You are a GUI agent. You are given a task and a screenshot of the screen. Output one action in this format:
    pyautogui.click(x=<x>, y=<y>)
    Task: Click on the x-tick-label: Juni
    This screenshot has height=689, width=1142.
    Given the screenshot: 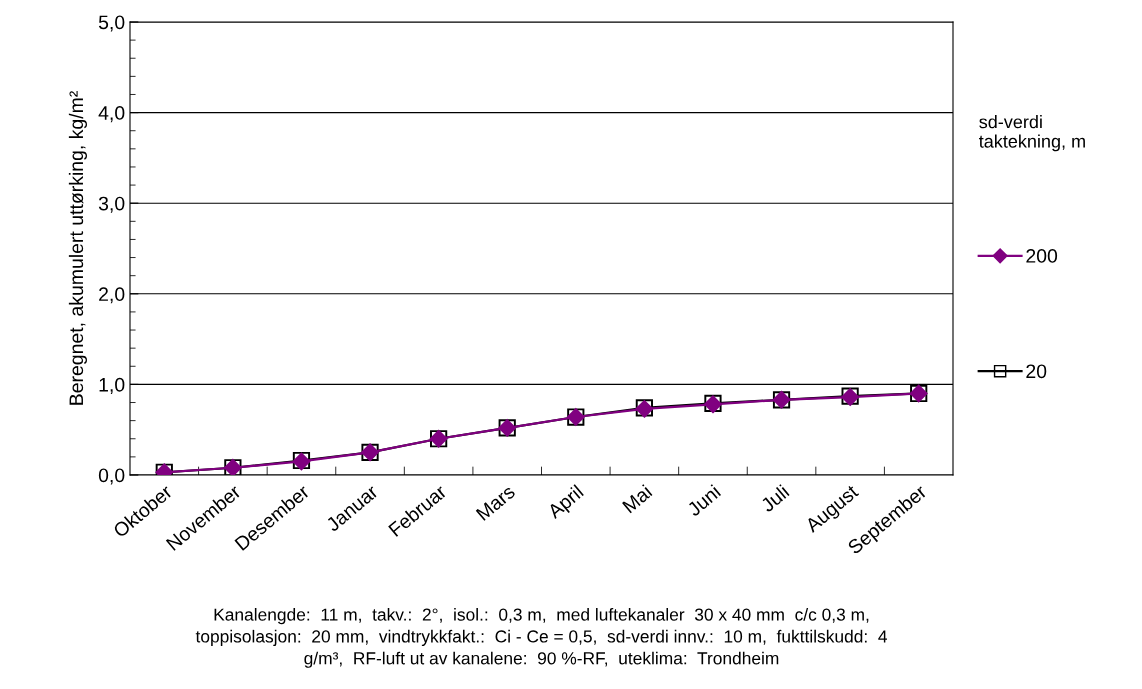 What is the action you would take?
    pyautogui.click(x=703, y=501)
    